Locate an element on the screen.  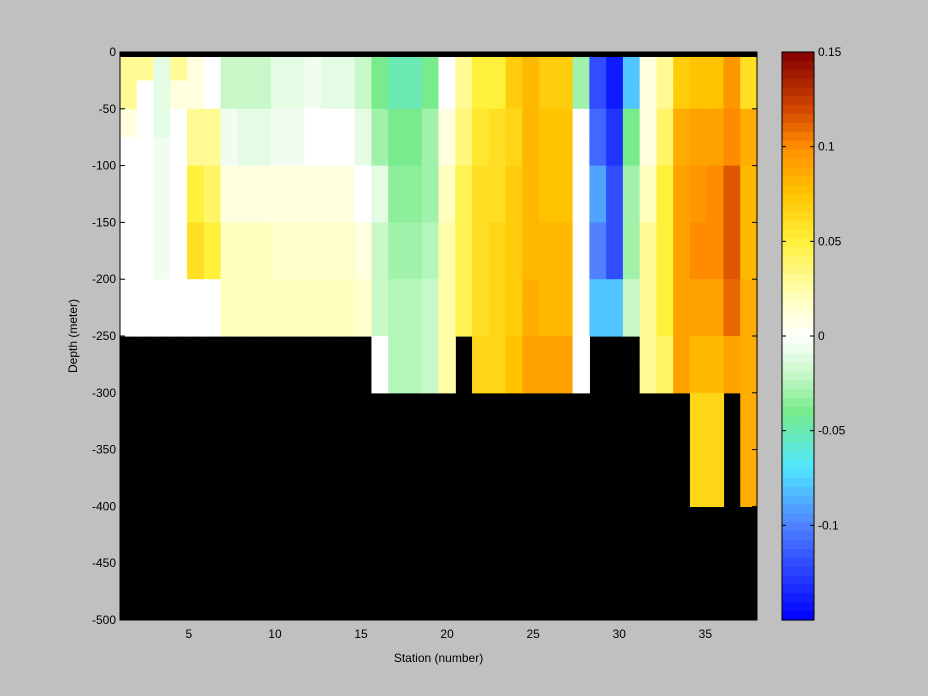
colorbar-tick-label: 0.05 is located at coordinates (830, 241).